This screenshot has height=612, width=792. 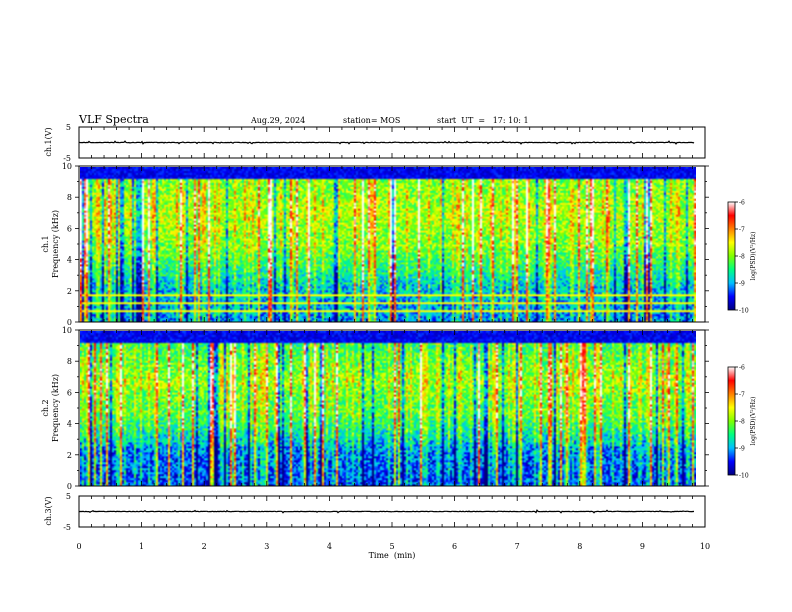 What do you see at coordinates (45, 407) in the screenshot?
I see `ch2-channel-label: ch.2` at bounding box center [45, 407].